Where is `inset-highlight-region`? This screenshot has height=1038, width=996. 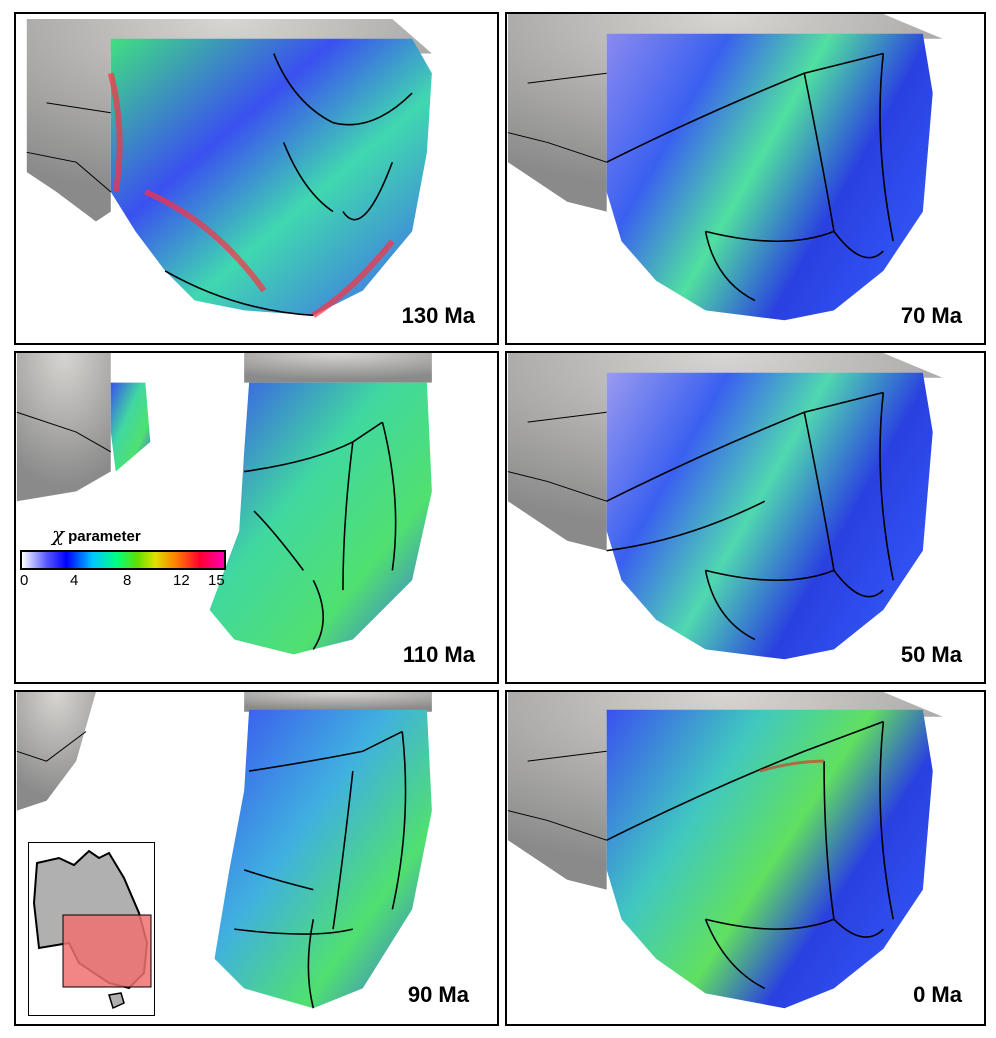 inset-highlight-region is located at coordinates (107, 951).